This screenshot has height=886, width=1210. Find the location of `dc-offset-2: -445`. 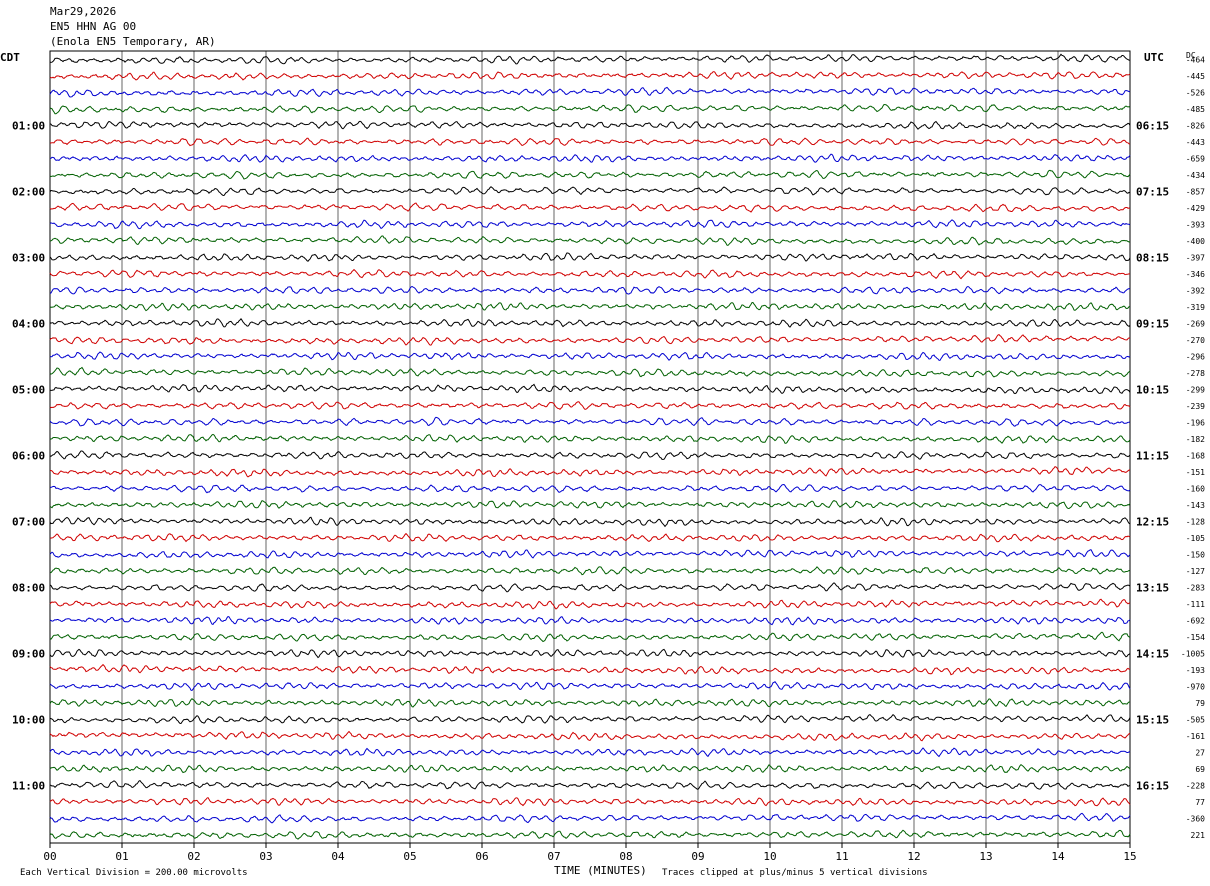

dc-offset-2: -445 is located at coordinates (1195, 76).